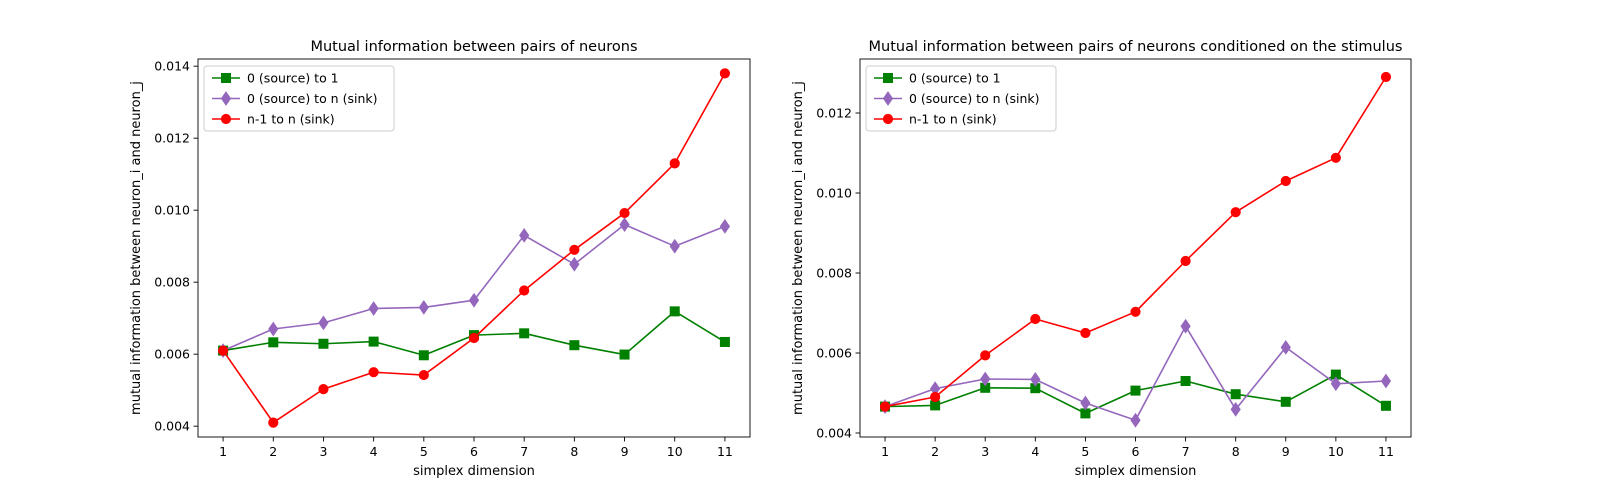  Describe the element at coordinates (834, 433) in the screenshot. I see `y-tick-label: 0.004` at that location.